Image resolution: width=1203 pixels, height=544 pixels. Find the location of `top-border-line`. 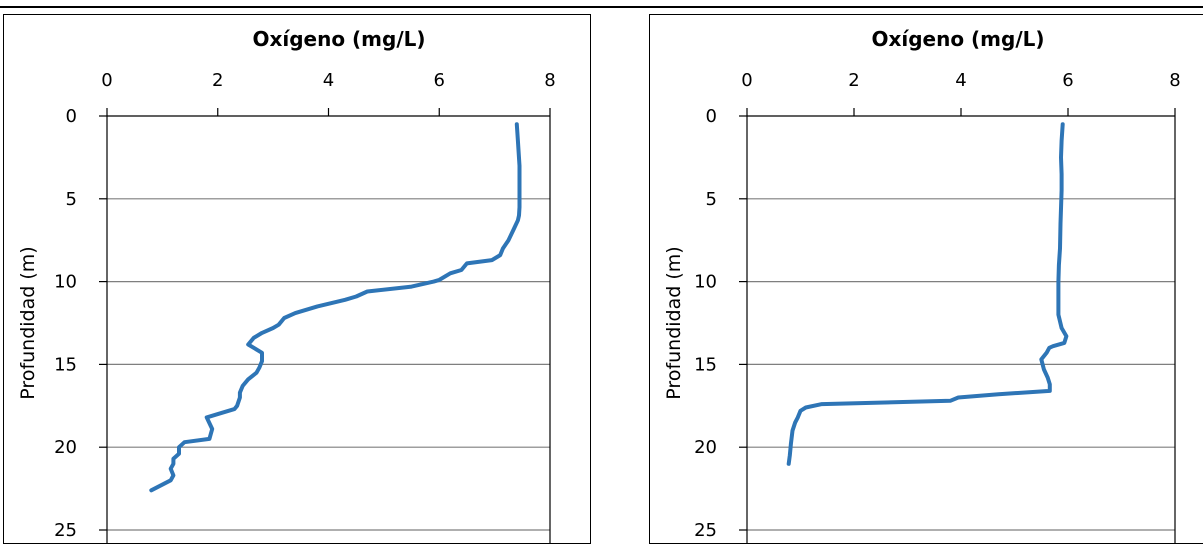

top-border-line is located at coordinates (601, 7).